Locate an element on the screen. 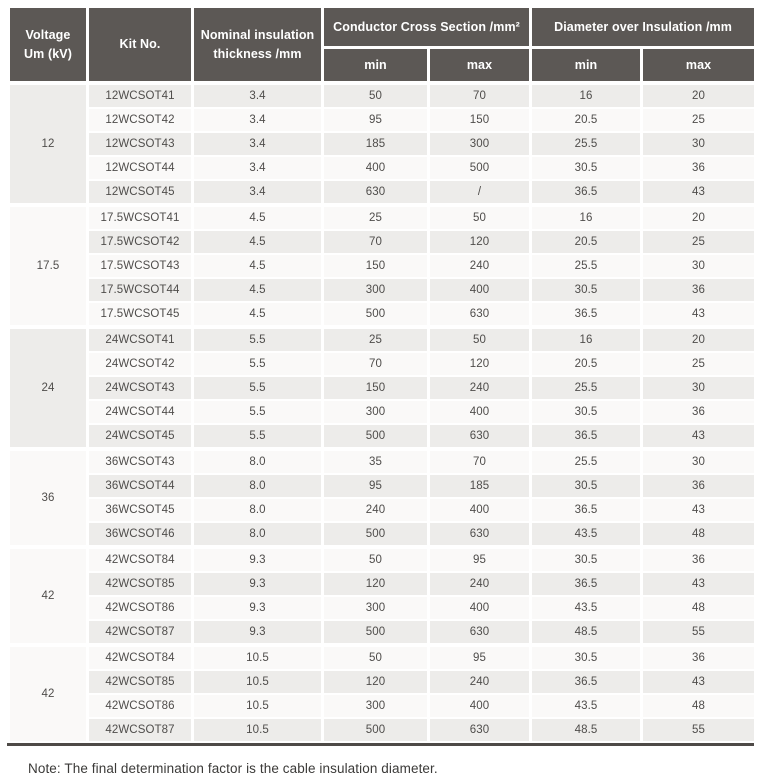 This screenshot has height=779, width=760. conductor-min-cell: 240 is located at coordinates (375, 510).